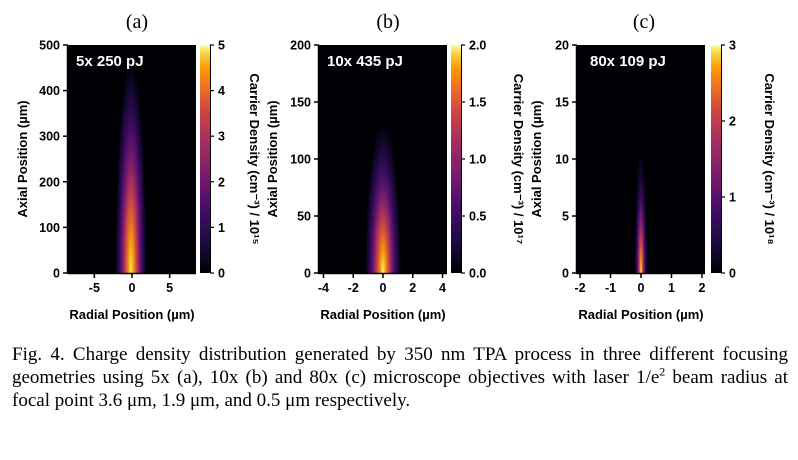  What do you see at coordinates (56, 274) in the screenshot?
I see `panel-a-ytick-label: 0` at bounding box center [56, 274].